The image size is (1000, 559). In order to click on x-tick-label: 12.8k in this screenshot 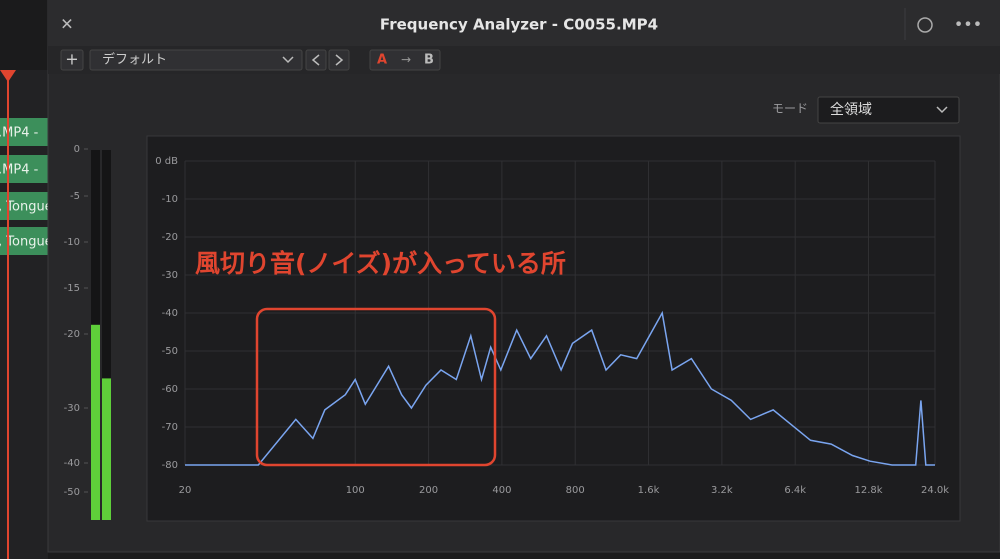, I will do `click(868, 490)`.